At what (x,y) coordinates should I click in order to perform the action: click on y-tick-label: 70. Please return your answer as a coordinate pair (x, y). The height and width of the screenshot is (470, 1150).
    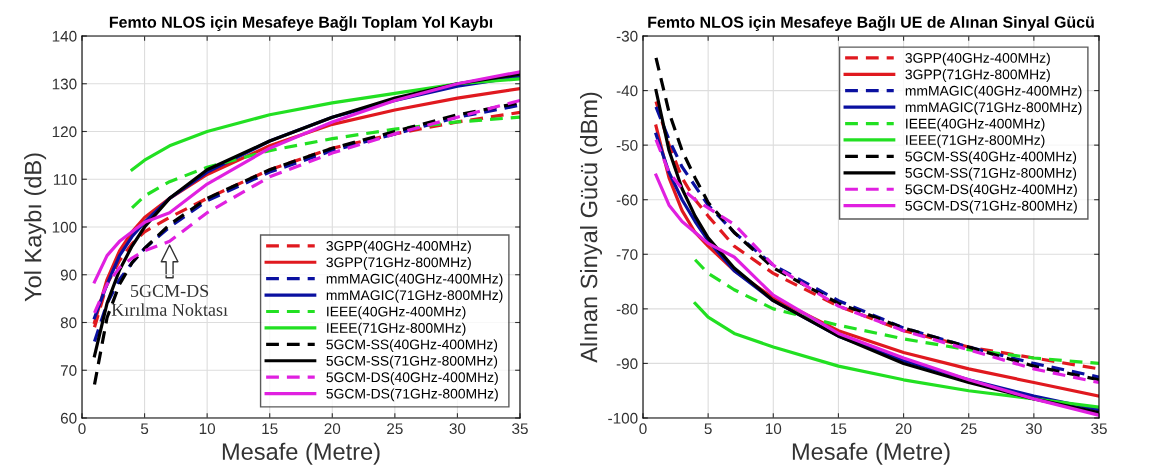
    Looking at the image, I should click on (68, 370).